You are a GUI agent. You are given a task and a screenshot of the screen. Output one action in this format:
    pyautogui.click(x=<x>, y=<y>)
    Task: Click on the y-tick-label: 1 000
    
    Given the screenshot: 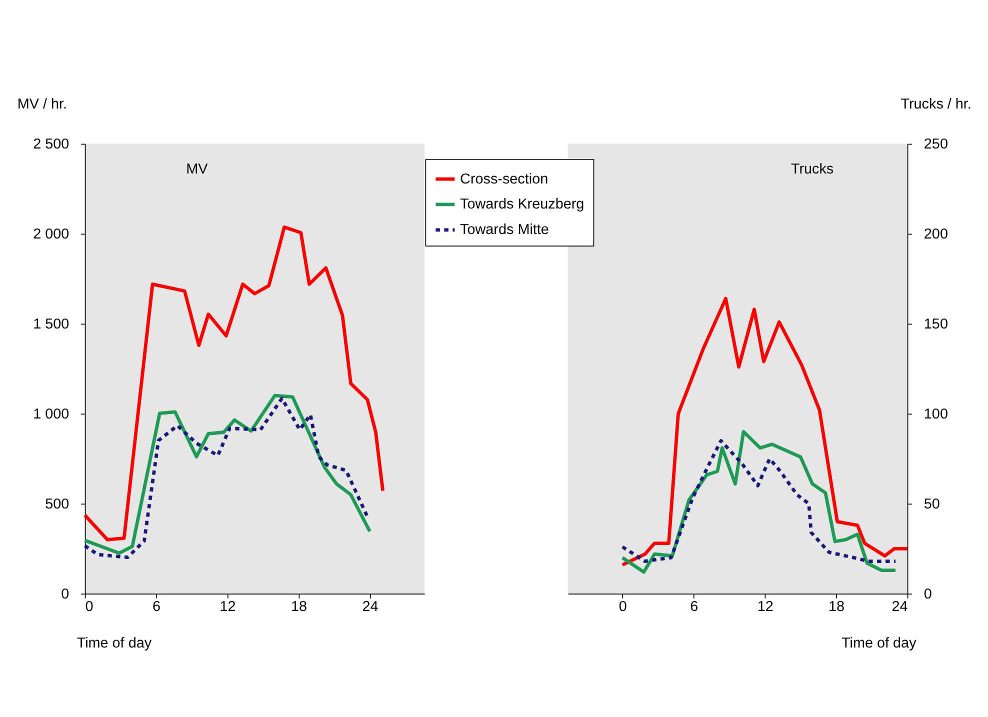 What is the action you would take?
    pyautogui.click(x=51, y=414)
    